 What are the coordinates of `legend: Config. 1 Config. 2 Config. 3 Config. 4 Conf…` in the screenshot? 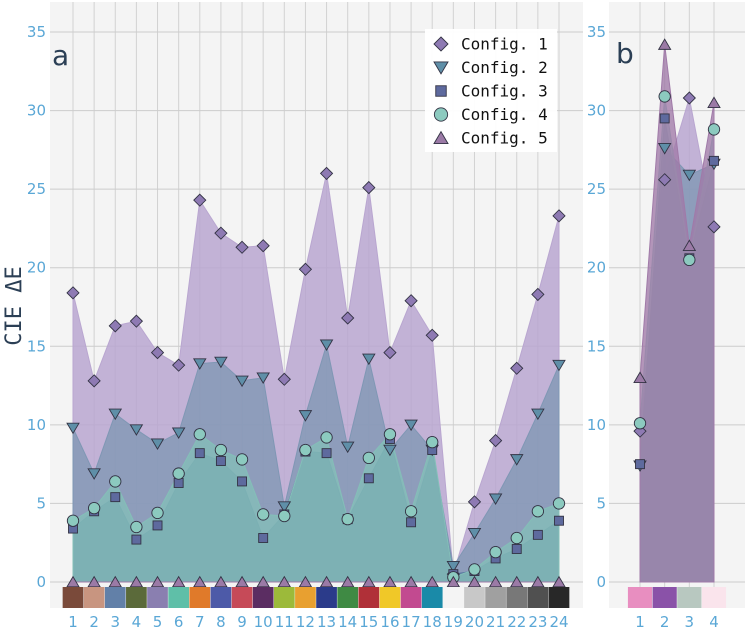 It's located at (491, 90).